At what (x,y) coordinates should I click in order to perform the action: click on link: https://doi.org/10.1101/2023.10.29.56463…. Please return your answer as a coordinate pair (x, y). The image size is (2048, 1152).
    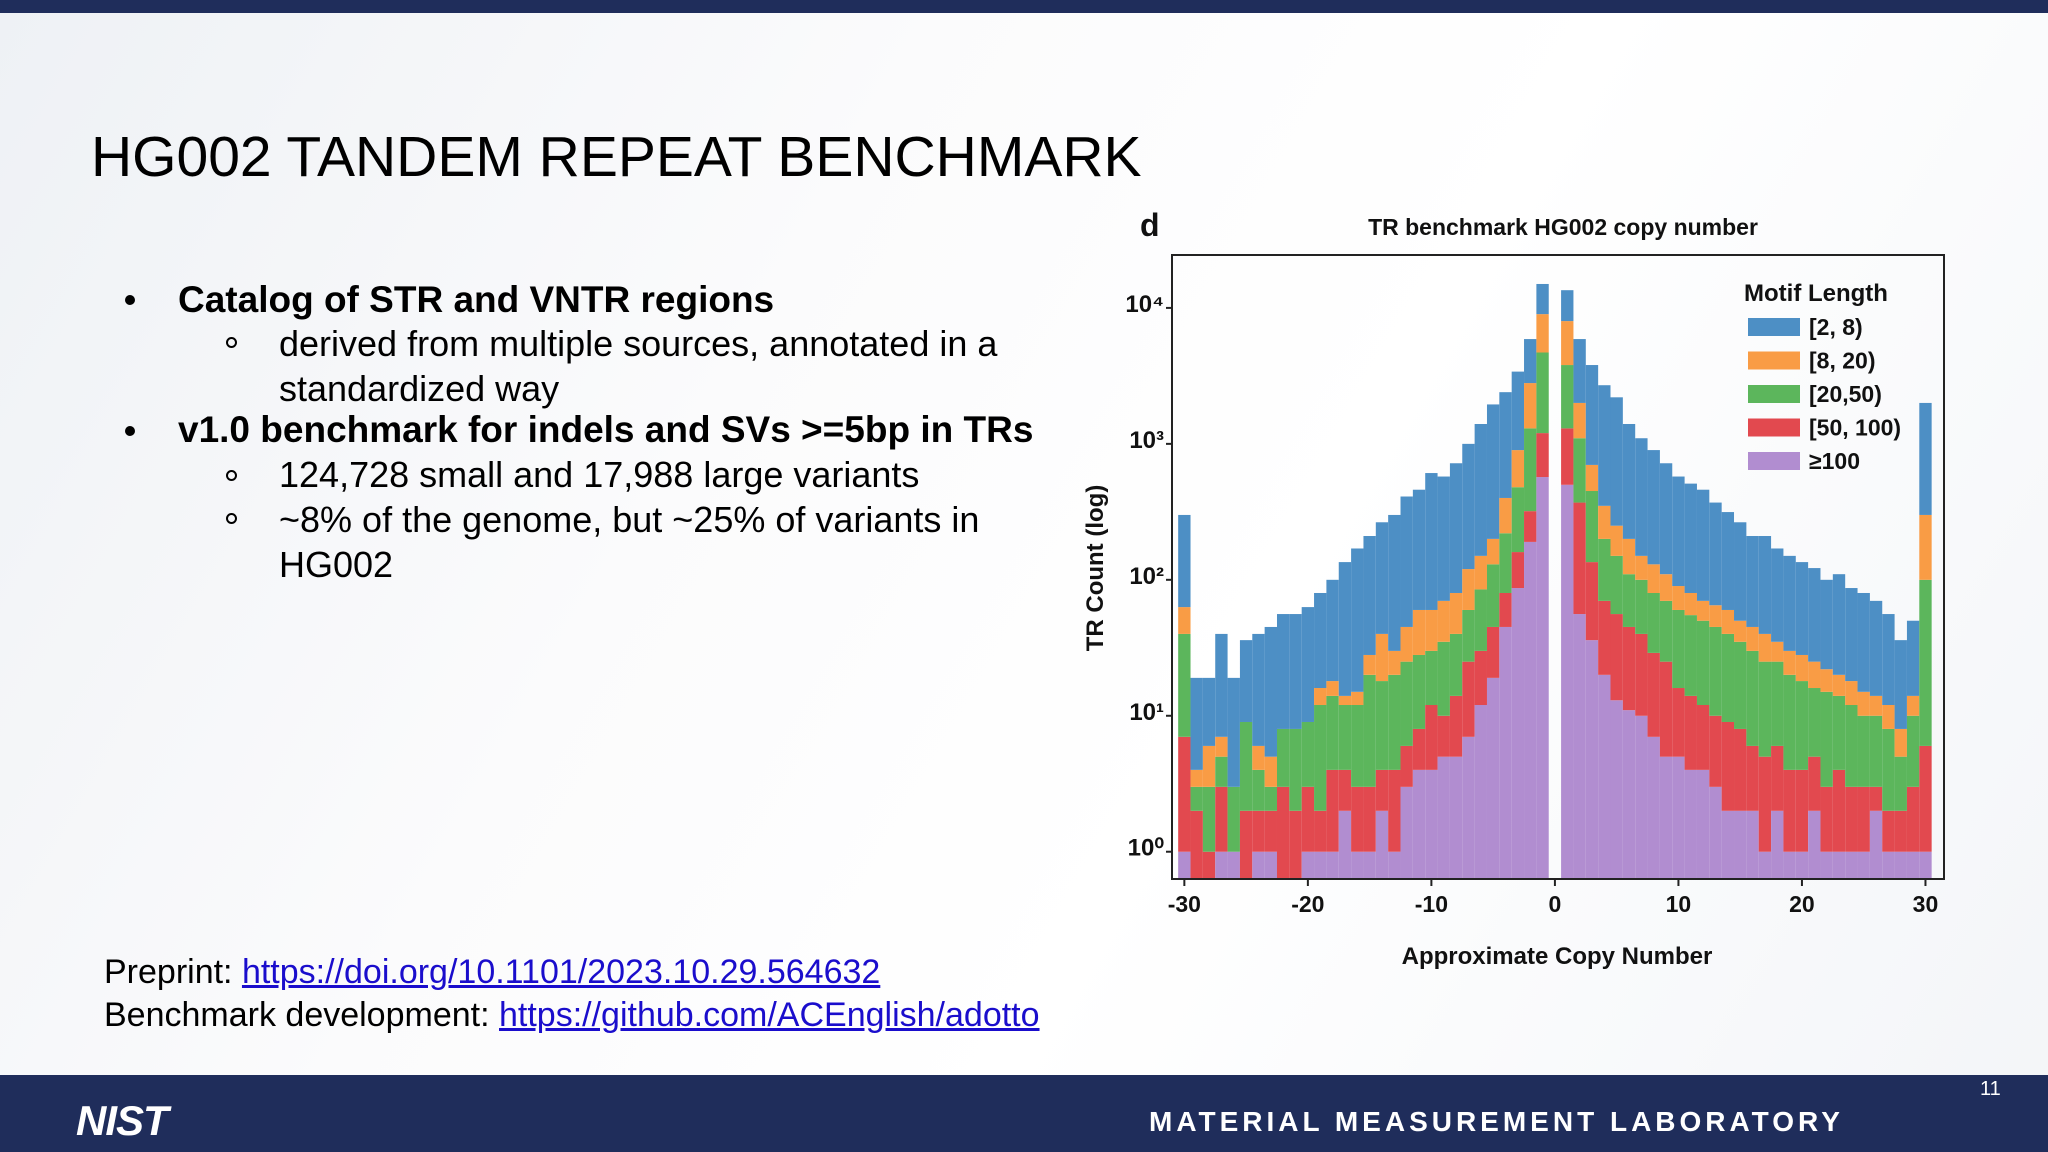
    Looking at the image, I should click on (561, 972).